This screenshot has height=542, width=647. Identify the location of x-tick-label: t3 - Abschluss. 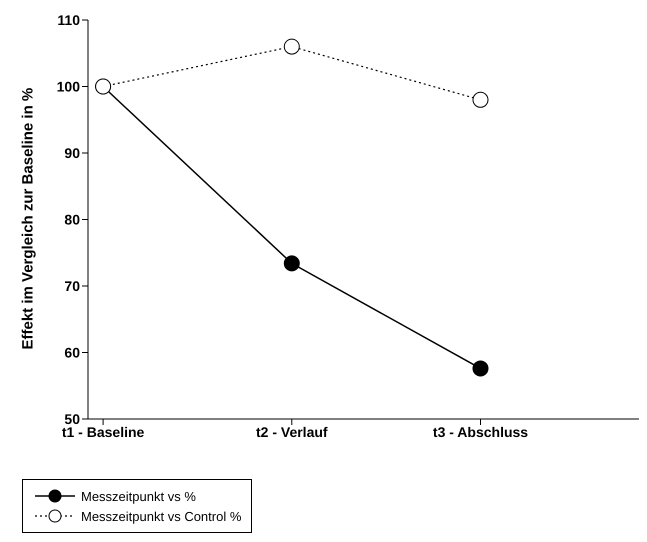
(480, 432).